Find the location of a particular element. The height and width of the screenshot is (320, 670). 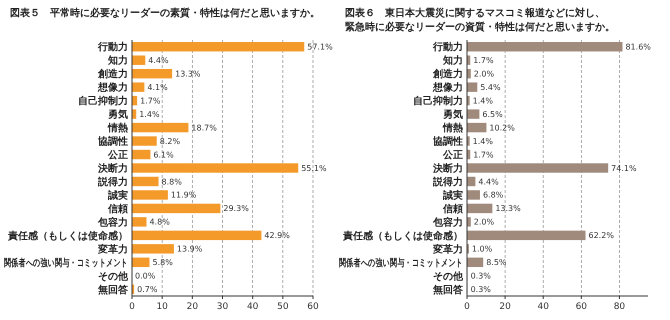

data-label: 6.8% is located at coordinates (493, 195).